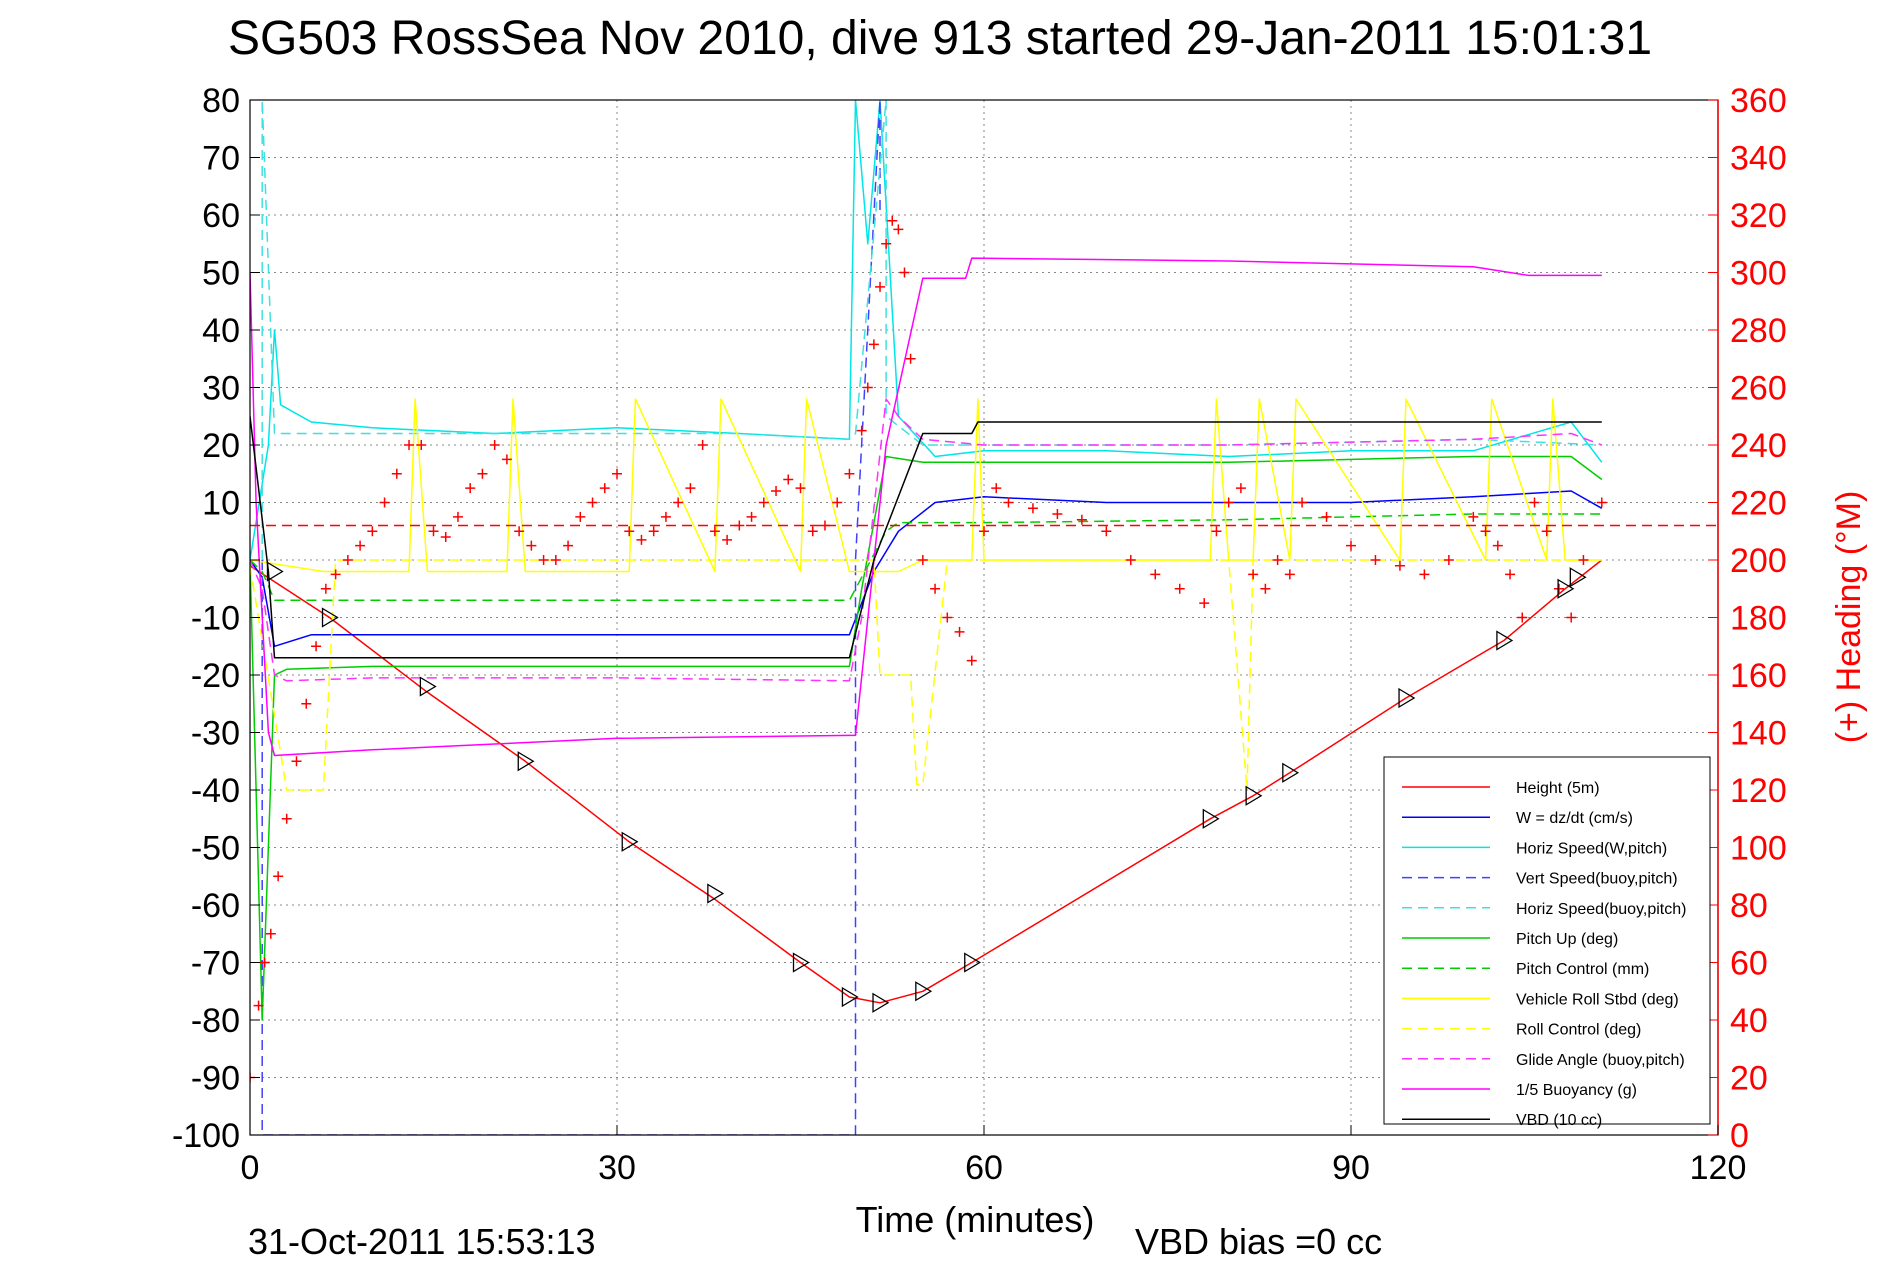  Describe the element at coordinates (1758, 849) in the screenshot. I see `y2-tick-label: 100` at that location.